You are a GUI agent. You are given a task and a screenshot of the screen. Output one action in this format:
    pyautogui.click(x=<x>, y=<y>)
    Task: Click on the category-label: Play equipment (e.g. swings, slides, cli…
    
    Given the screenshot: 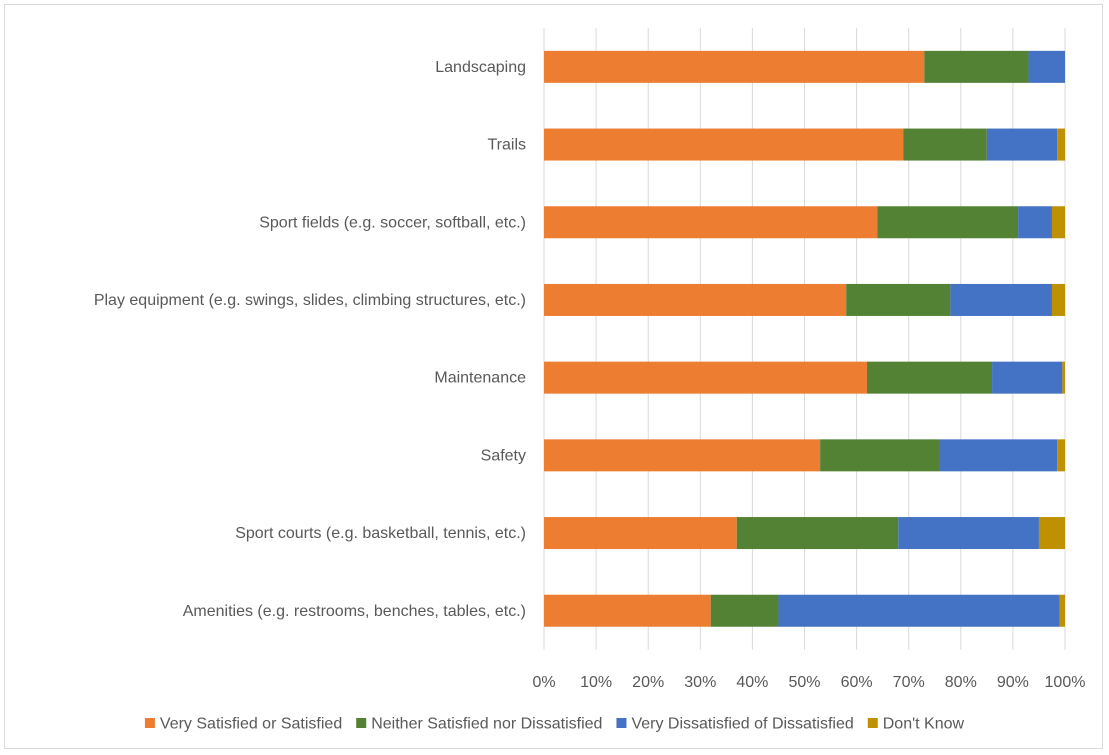 What is the action you would take?
    pyautogui.click(x=310, y=300)
    